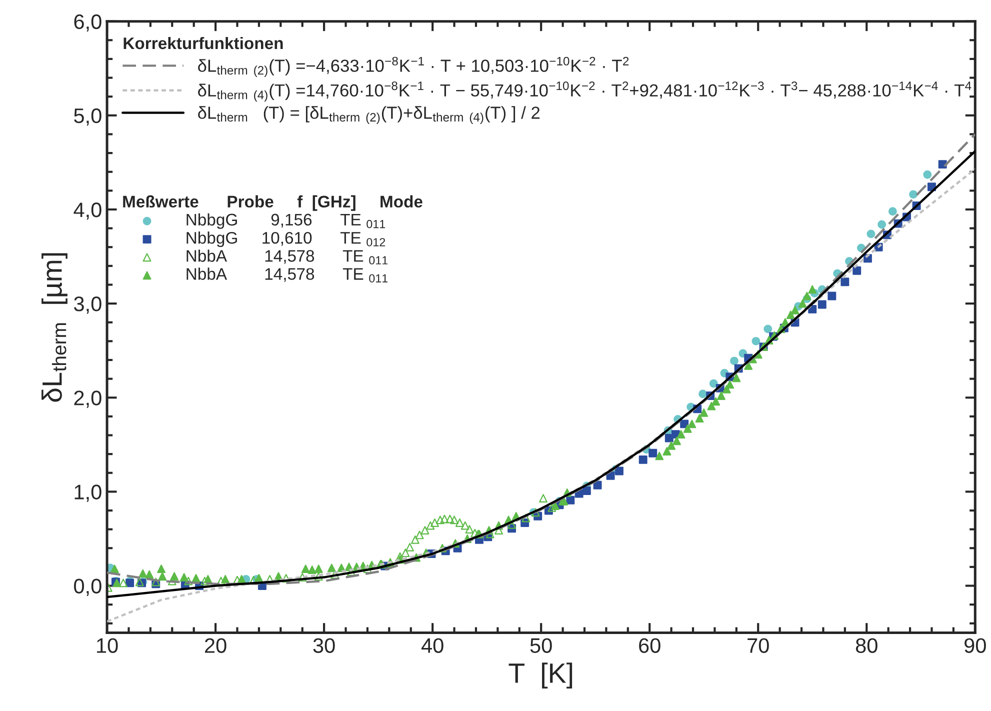 The image size is (991, 711). What do you see at coordinates (286, 240) in the screenshot?
I see `legend-label: NbbgG 10,610 TE $_{012}$` at bounding box center [286, 240].